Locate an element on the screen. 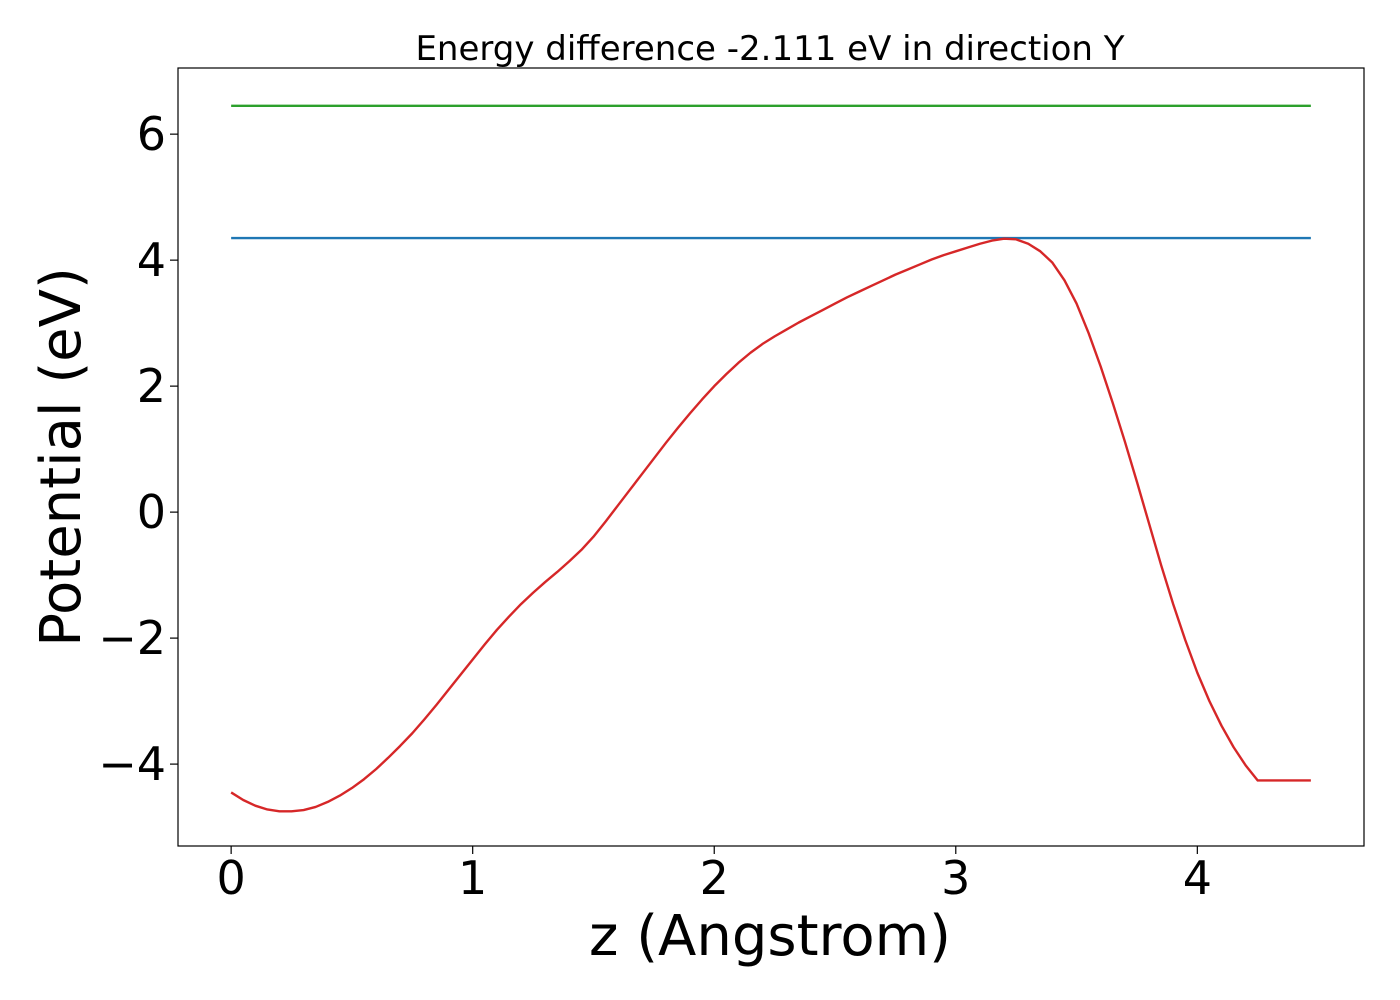 The height and width of the screenshot is (1000, 1400). x-axis: 0 1 2 3 4 is located at coordinates (714, 875).